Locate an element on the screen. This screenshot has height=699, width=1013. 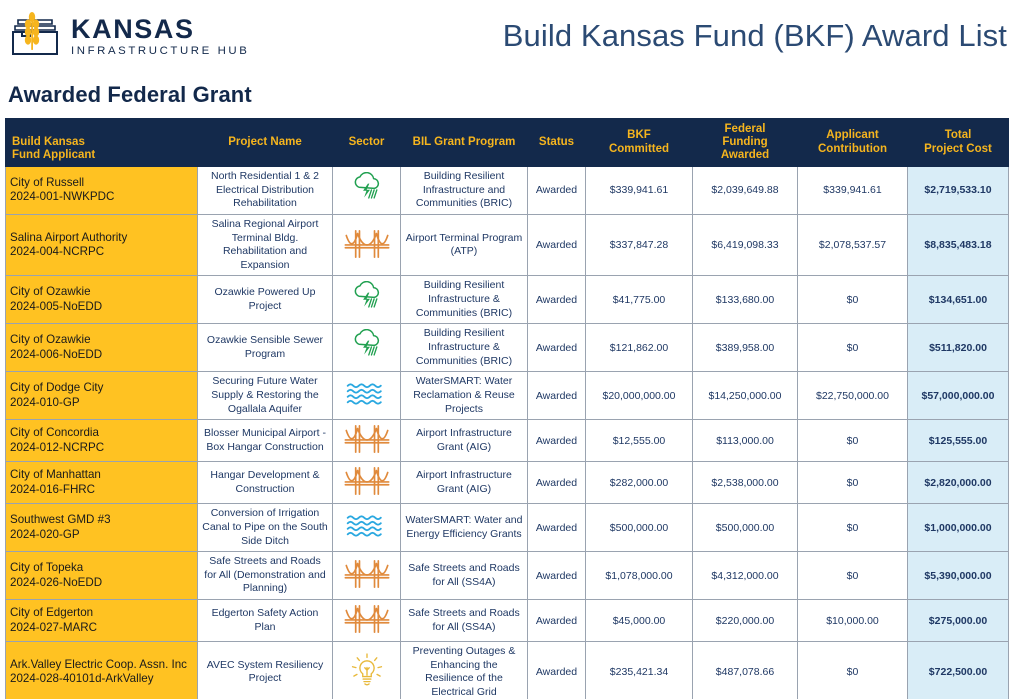
section-title: Awarded Federal Grant is located at coordinates (130, 94).